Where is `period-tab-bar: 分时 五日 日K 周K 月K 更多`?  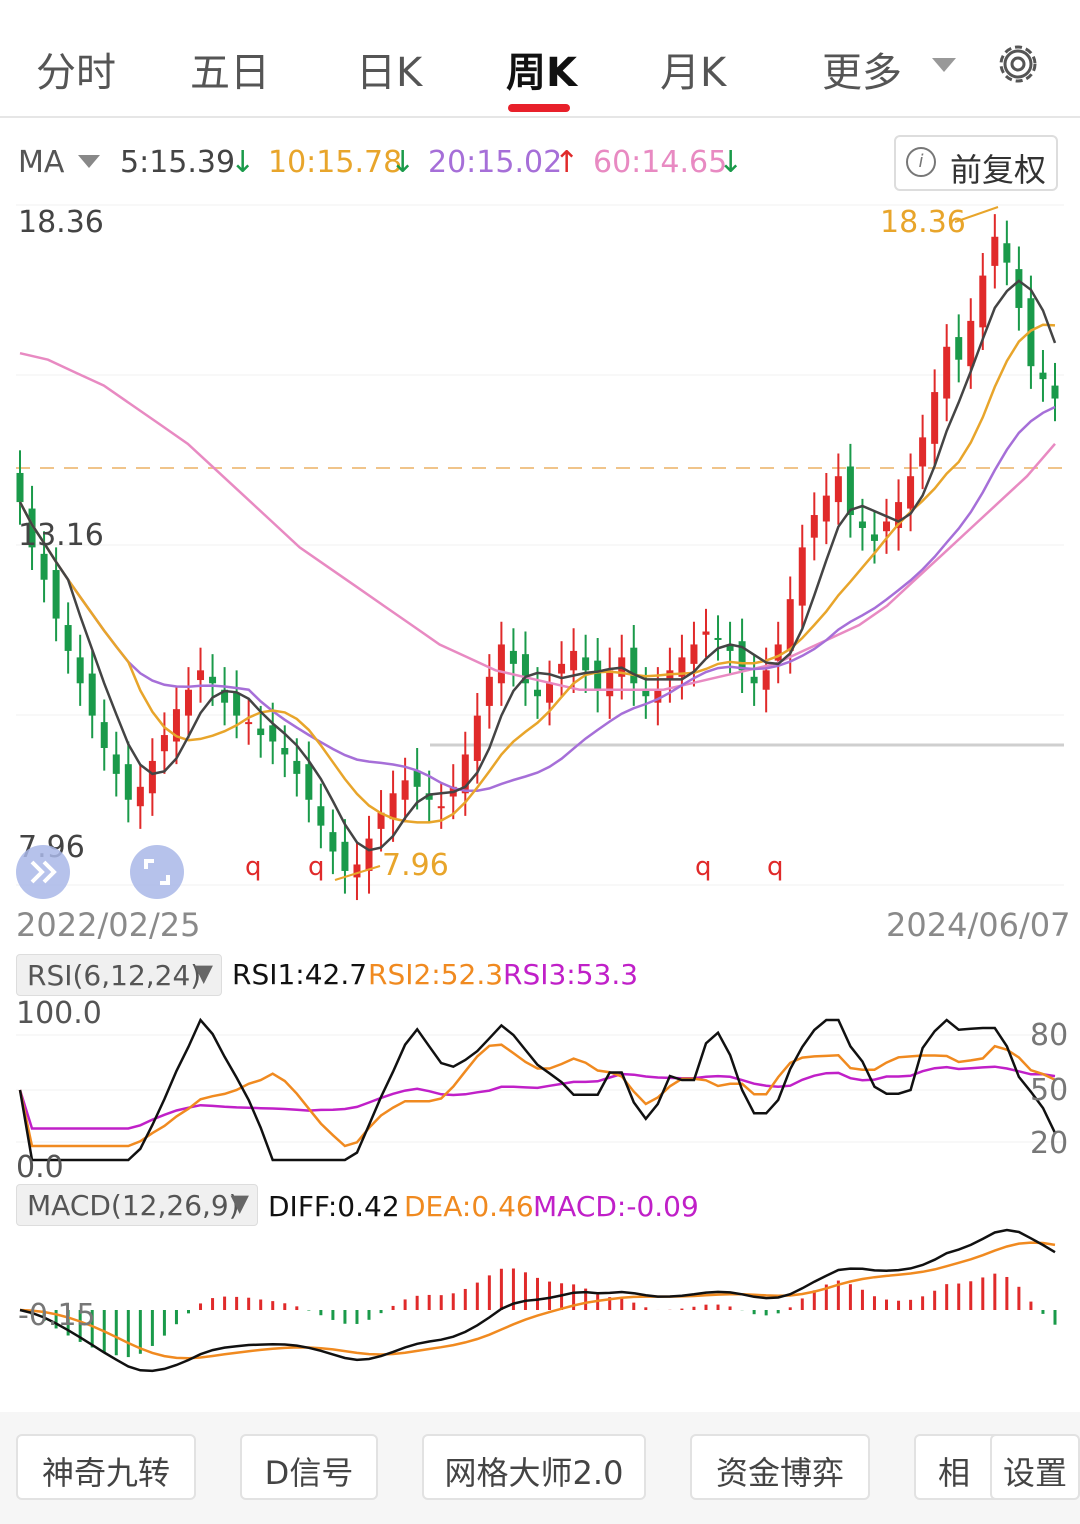 period-tab-bar: 分时 五日 日K 周K 月K 更多 is located at coordinates (540, 59).